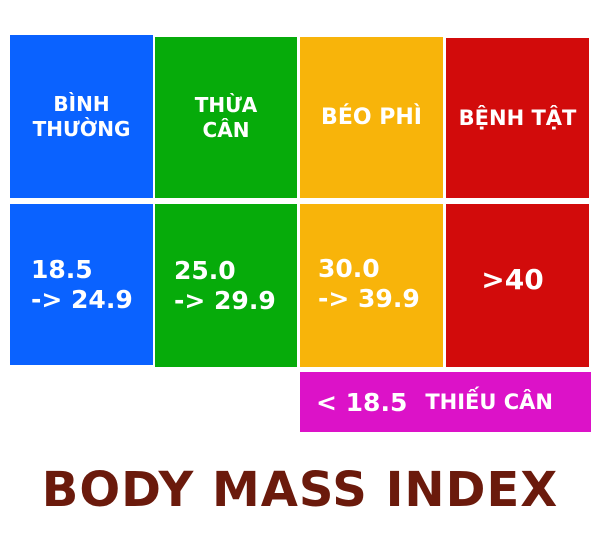 The image size is (600, 537). Describe the element at coordinates (362, 402) in the screenshot. I see `underweight-range: < 18.5` at that location.